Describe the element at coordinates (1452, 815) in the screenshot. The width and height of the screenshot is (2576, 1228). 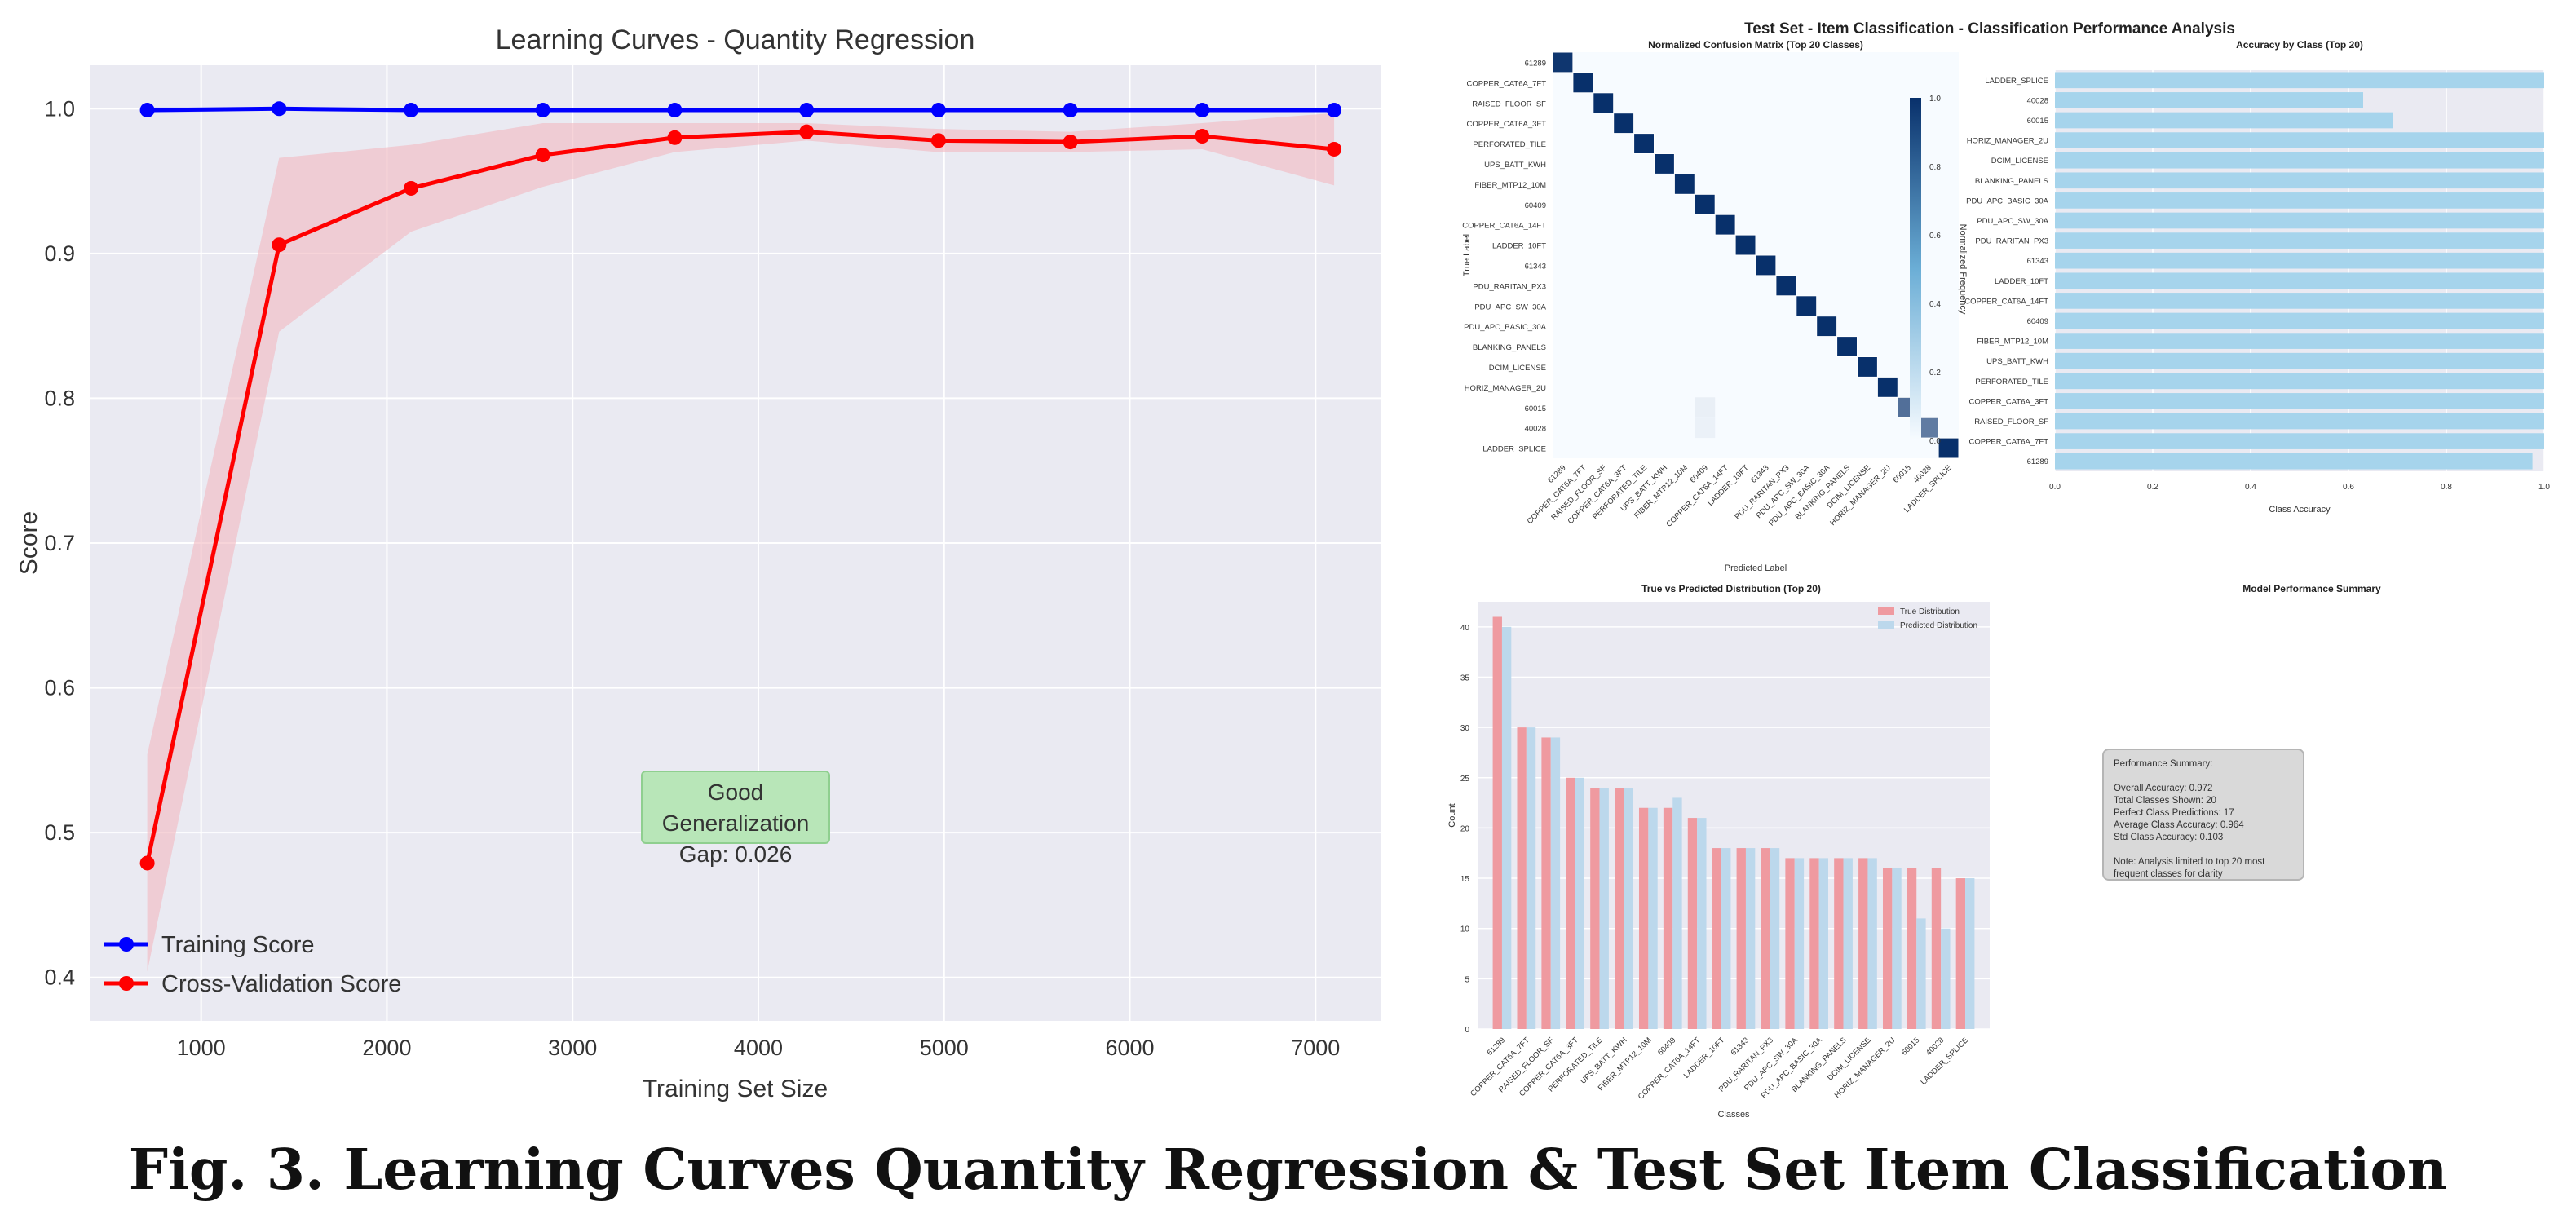
I see `distribution-y-label: Count` at that location.